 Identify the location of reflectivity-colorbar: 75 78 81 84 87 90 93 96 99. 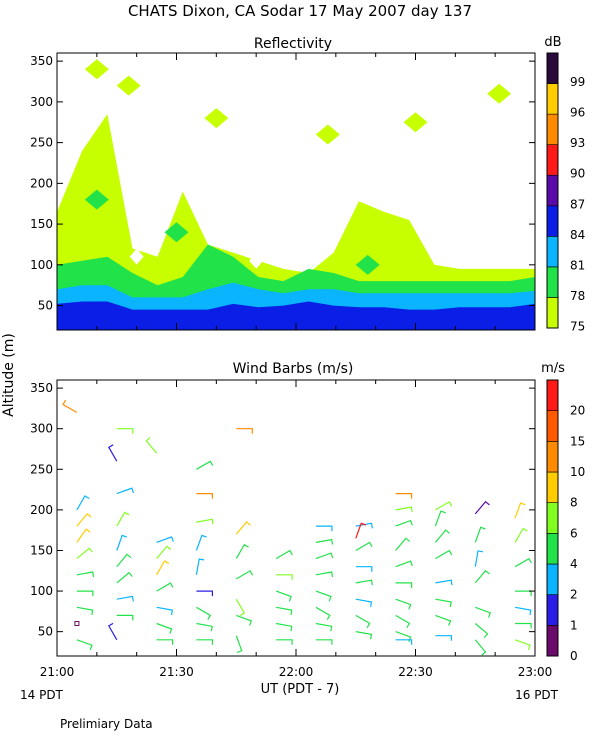
(565, 193).